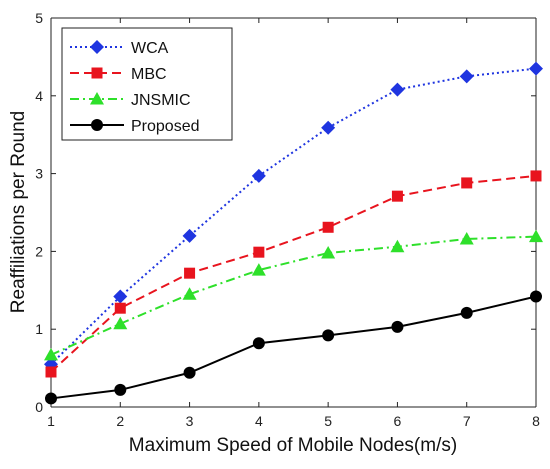 This screenshot has width=550, height=469. What do you see at coordinates (130, 100) in the screenshot?
I see `legend-item: JNSMIC` at bounding box center [130, 100].